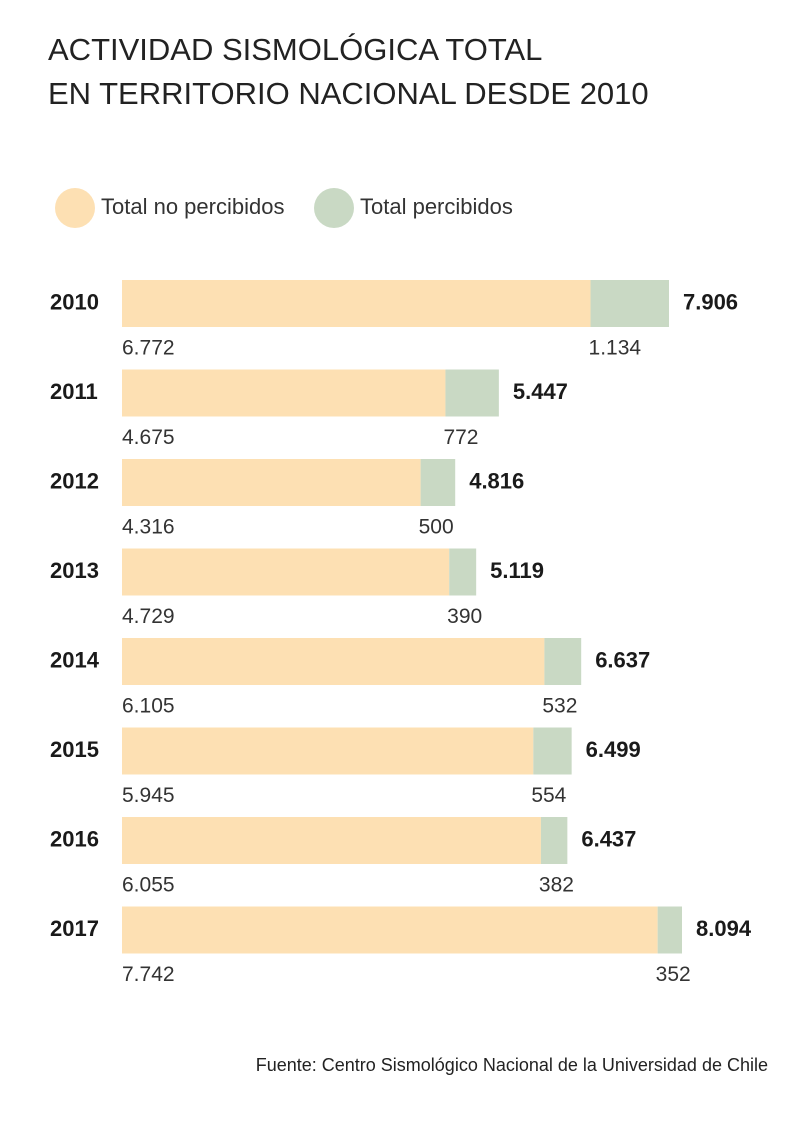  What do you see at coordinates (295, 49) in the screenshot?
I see `chart-title: ACTIVIDAD SISMOLÓGICA TOTAL` at bounding box center [295, 49].